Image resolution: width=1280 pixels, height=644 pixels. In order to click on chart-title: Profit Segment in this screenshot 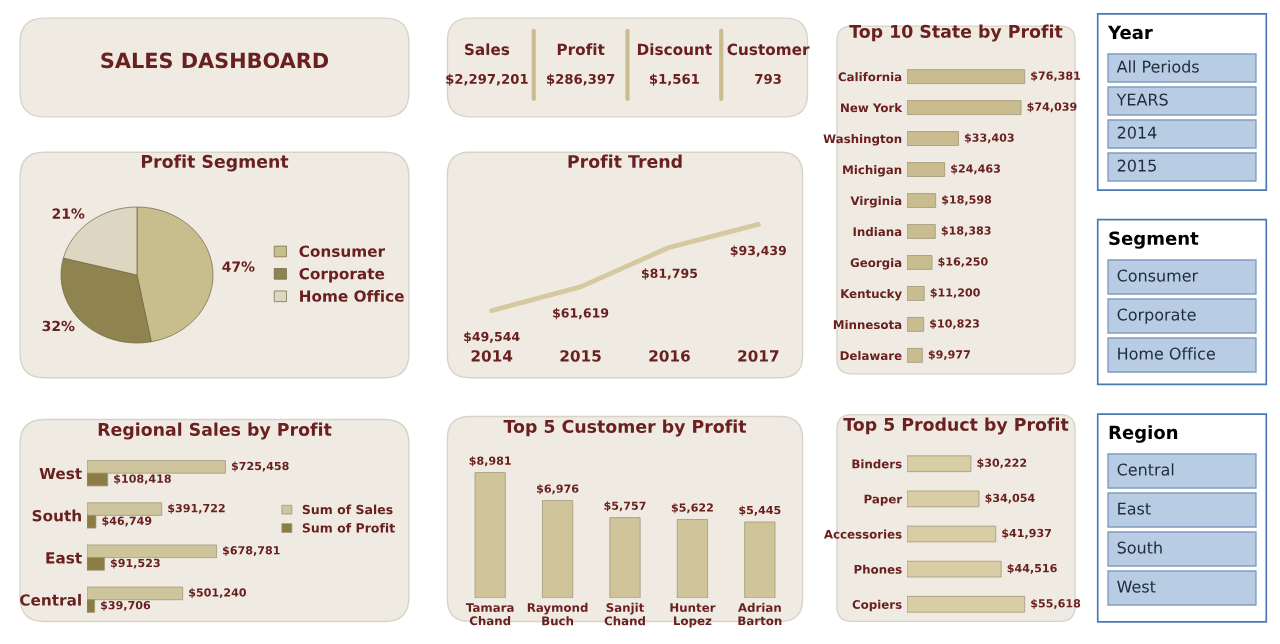, I will do `click(215, 163)`.